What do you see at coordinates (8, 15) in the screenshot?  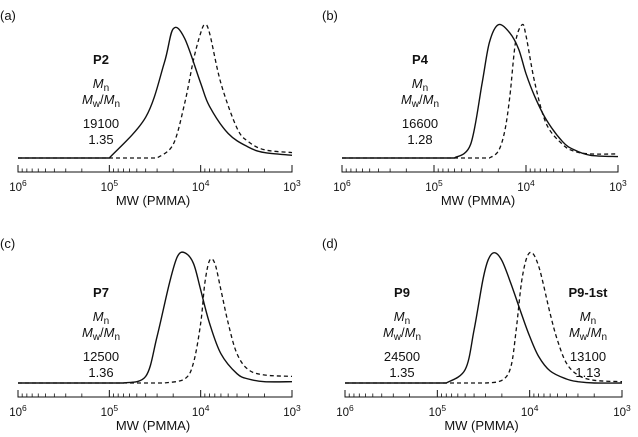 I see `panel-label: (a)` at bounding box center [8, 15].